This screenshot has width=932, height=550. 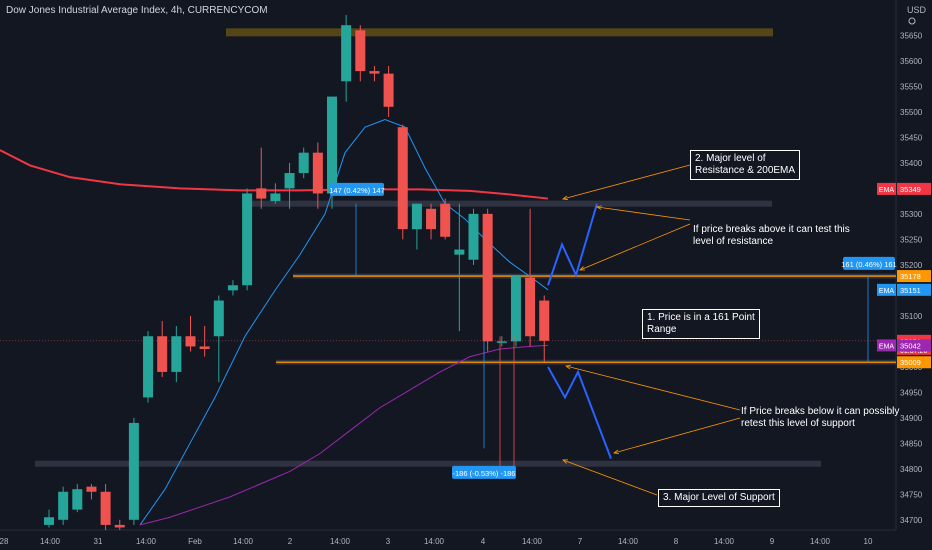 What do you see at coordinates (290, 541) in the screenshot?
I see `x-tick-label: 2` at bounding box center [290, 541].